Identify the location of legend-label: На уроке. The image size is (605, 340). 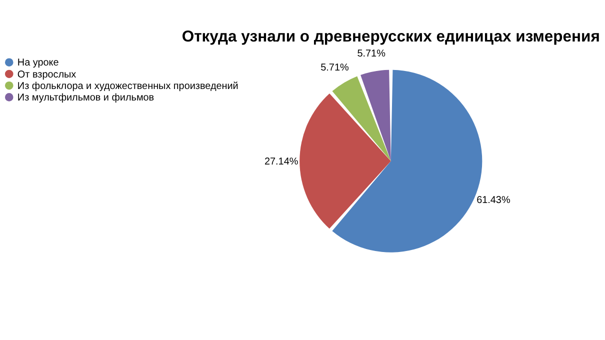
(38, 63).